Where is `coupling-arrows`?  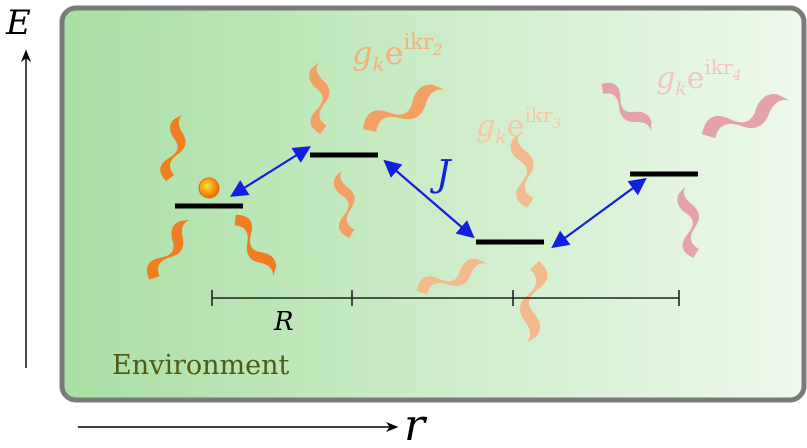
coupling-arrows is located at coordinates (438, 197).